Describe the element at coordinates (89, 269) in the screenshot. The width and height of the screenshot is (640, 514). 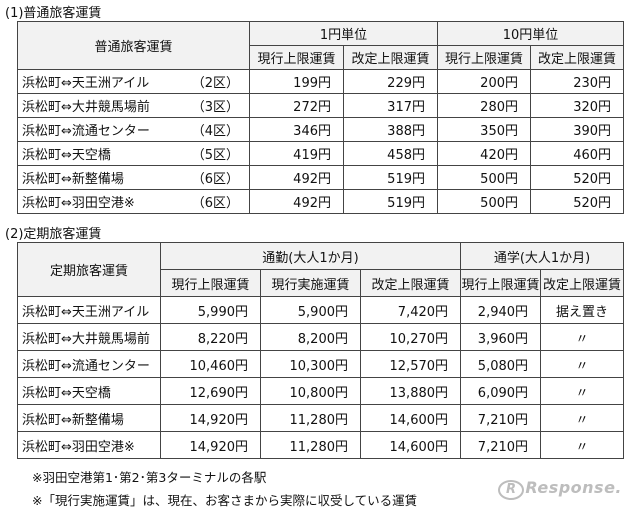
I see `pass-fare-header: 定期旅客運賃` at that location.